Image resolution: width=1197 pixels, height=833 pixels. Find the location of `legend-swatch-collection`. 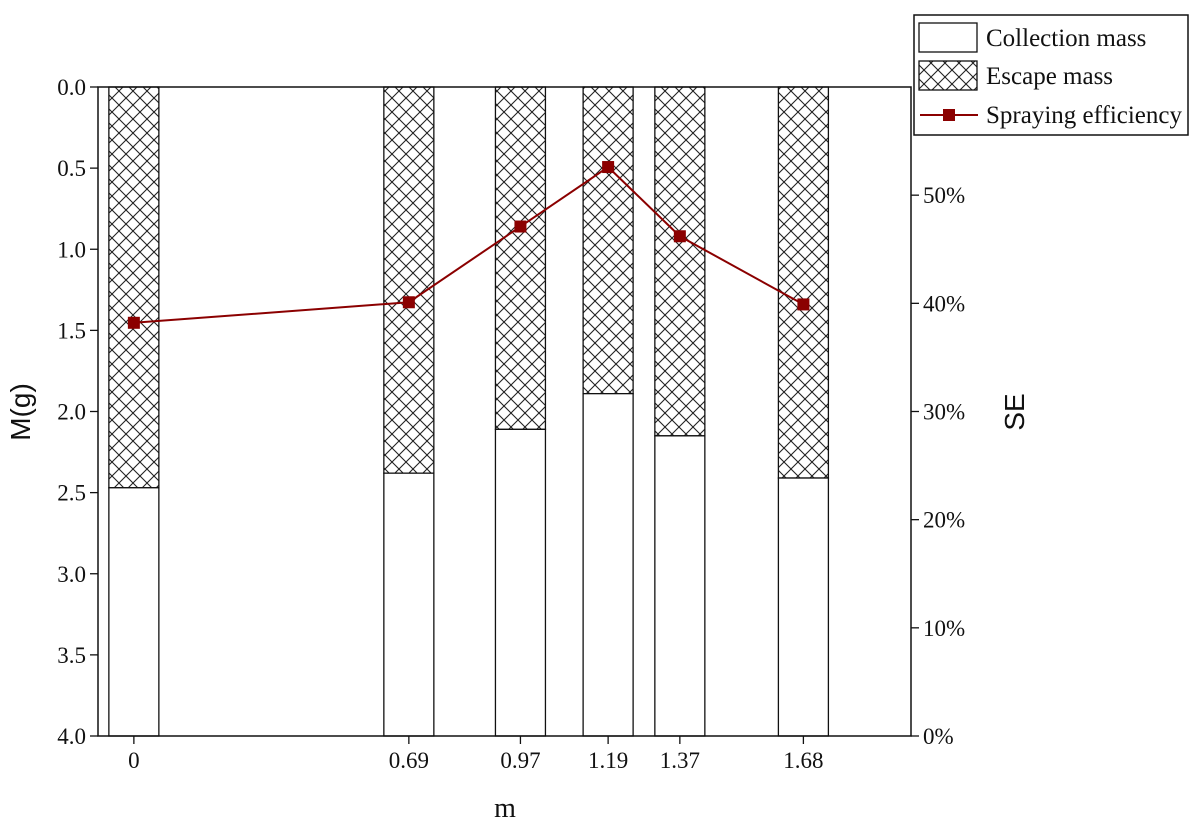

legend-swatch-collection is located at coordinates (948, 37).